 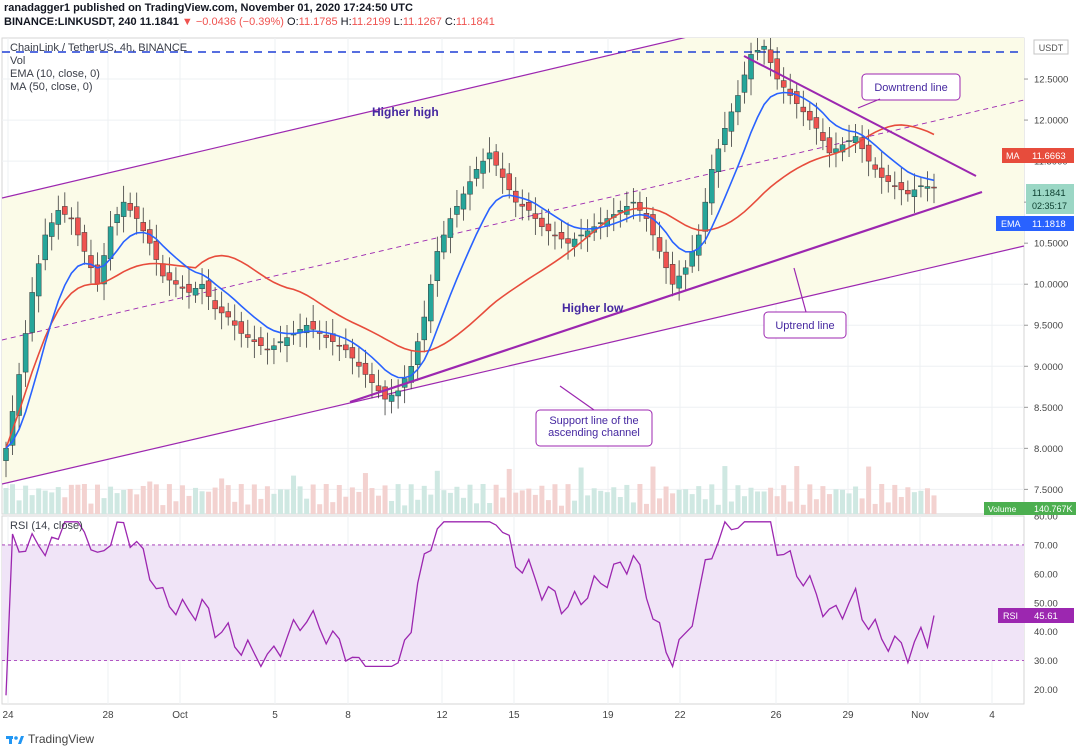 What do you see at coordinates (1051, 47) in the screenshot?
I see `currency-badge: USDT` at bounding box center [1051, 47].